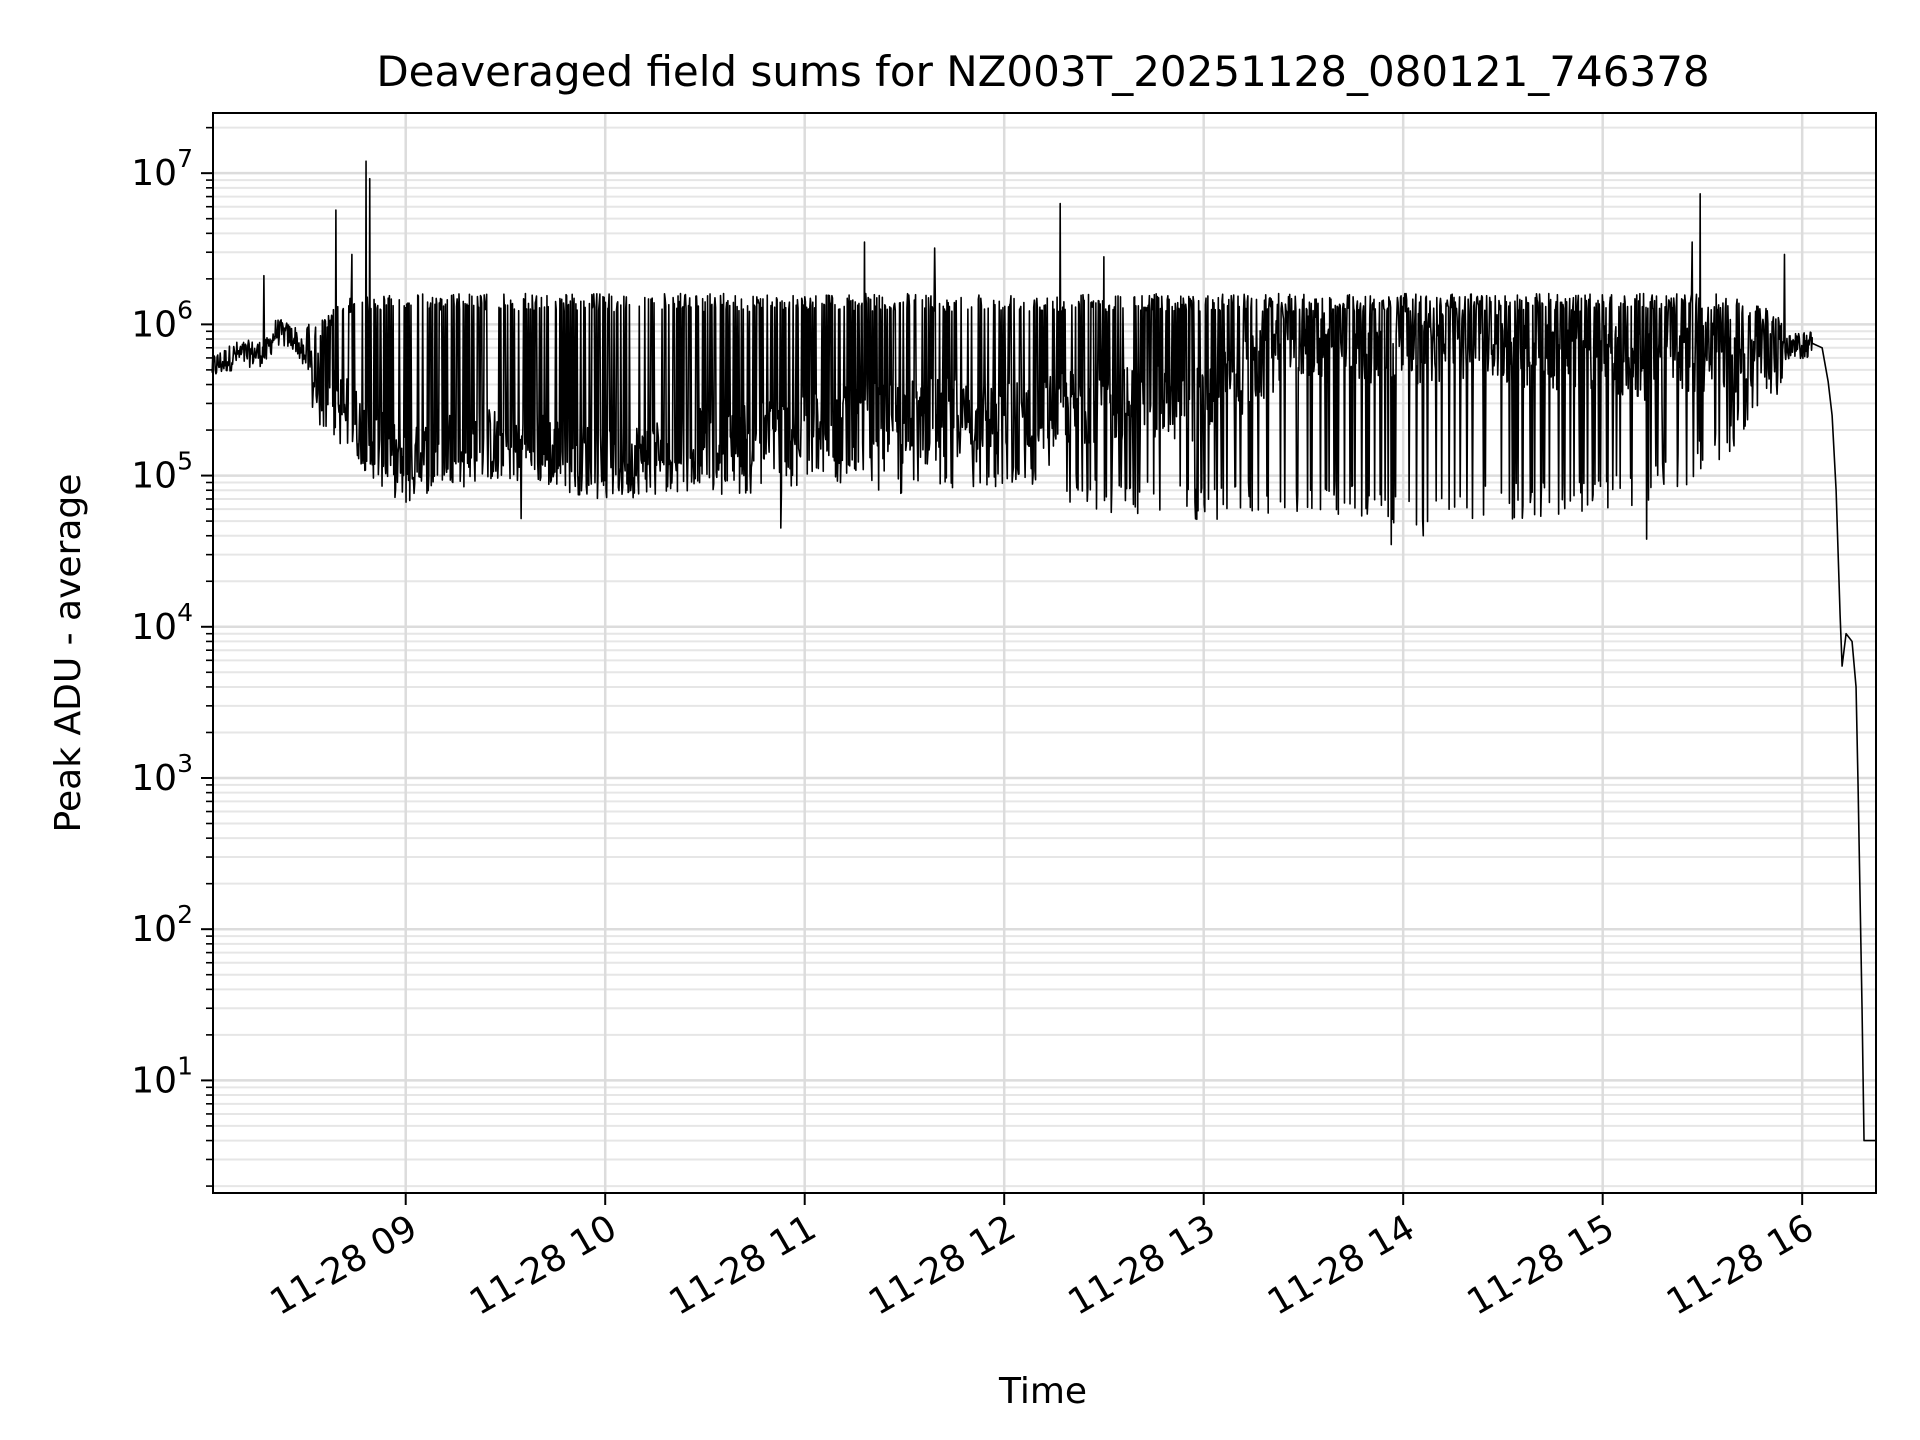  What do you see at coordinates (162, 774) in the screenshot?
I see `y-tick-label: 10³` at bounding box center [162, 774].